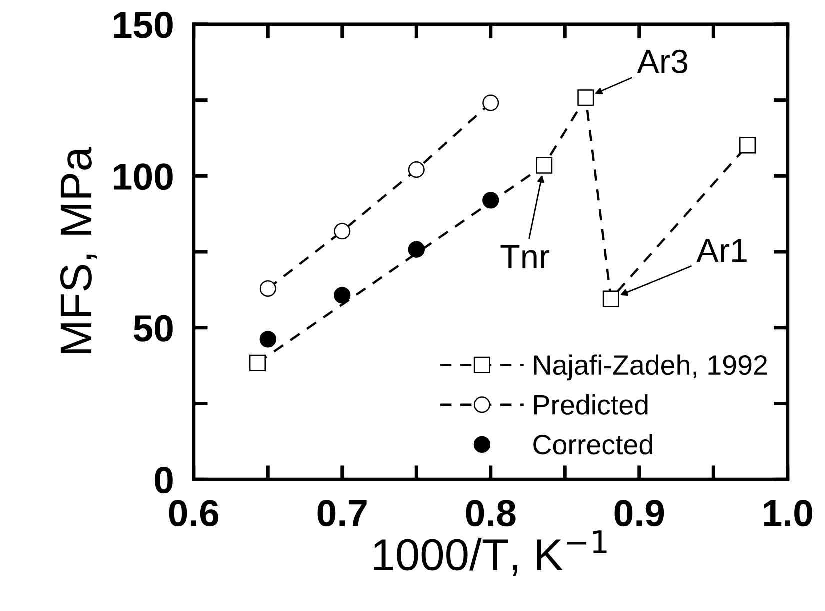 The width and height of the screenshot is (825, 611). What do you see at coordinates (651, 367) in the screenshot?
I see `legend-label: Najafi-Zadeh, 1992` at bounding box center [651, 367].